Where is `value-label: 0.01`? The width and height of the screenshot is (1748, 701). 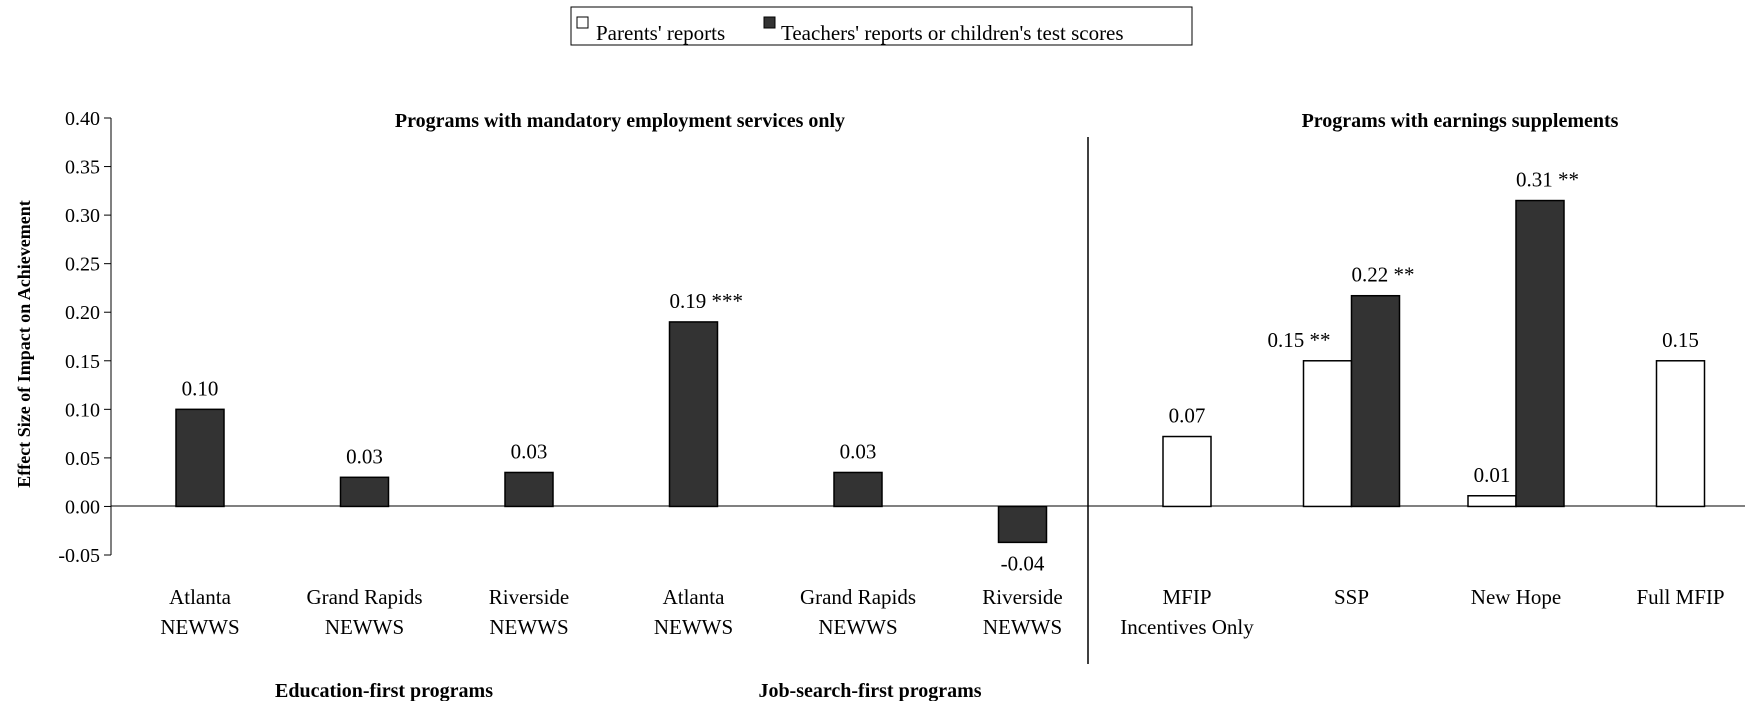
value-label: 0.01 is located at coordinates (1492, 475).